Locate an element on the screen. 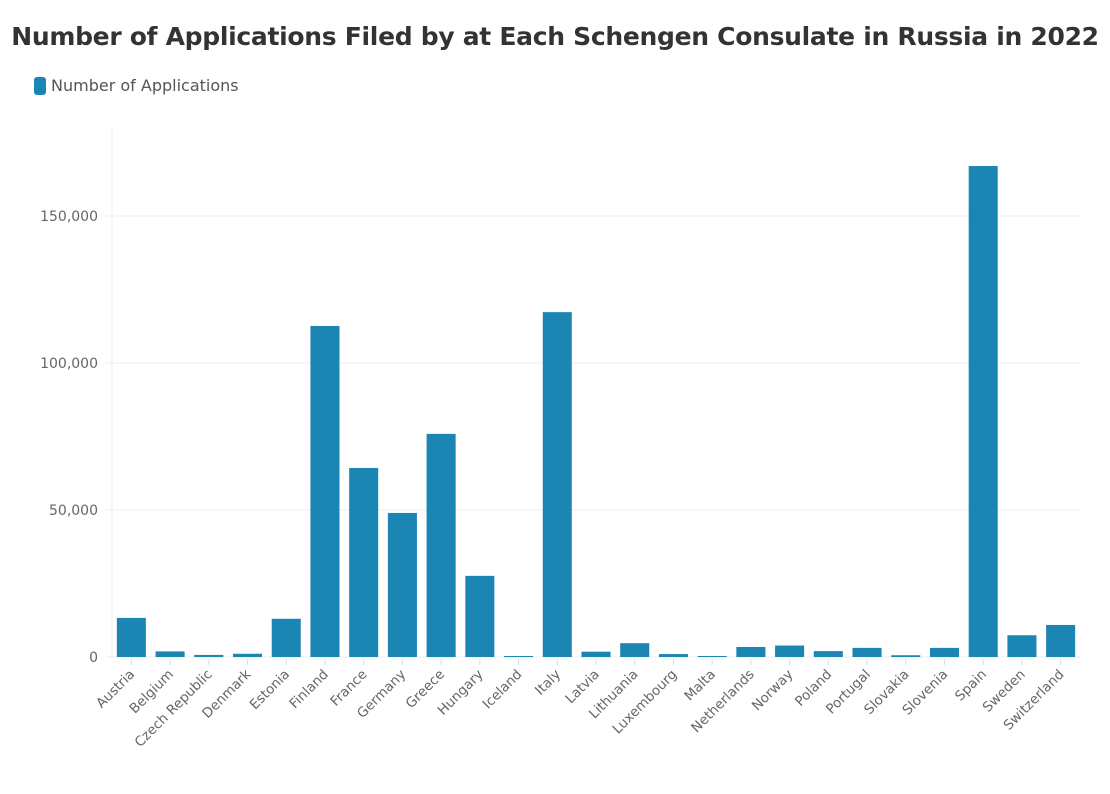 This screenshot has width=1110, height=794. bar-france is located at coordinates (364, 562).